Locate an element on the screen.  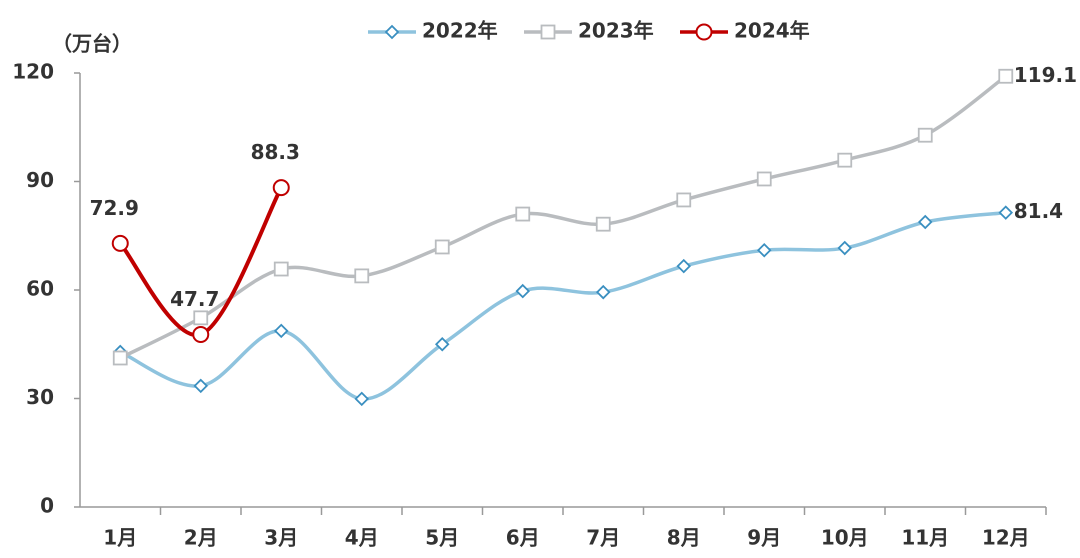
x-tick-label: 7月 is located at coordinates (603, 538).